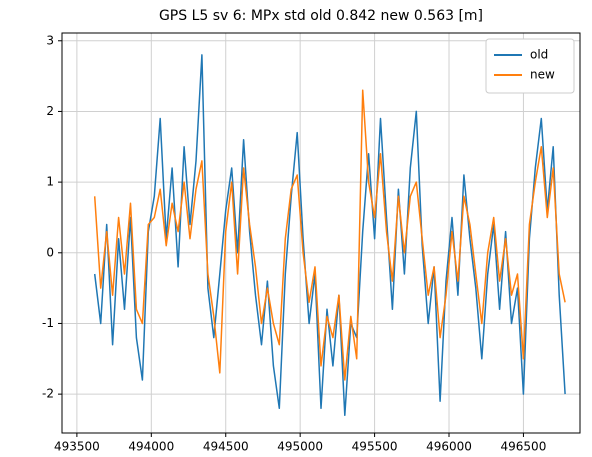 The image size is (592, 457). Describe the element at coordinates (48, 394) in the screenshot. I see `y-tick-label: -2` at that location.